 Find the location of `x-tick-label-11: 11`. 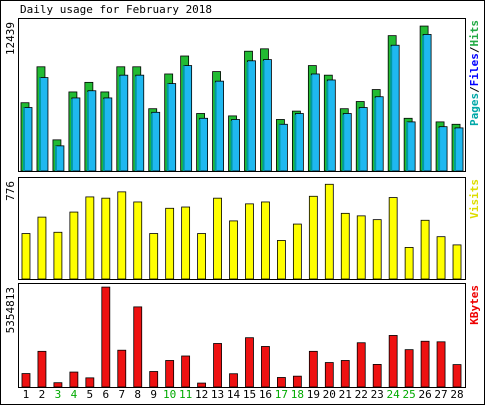

x-tick-label-11: 11 is located at coordinates (185, 394).